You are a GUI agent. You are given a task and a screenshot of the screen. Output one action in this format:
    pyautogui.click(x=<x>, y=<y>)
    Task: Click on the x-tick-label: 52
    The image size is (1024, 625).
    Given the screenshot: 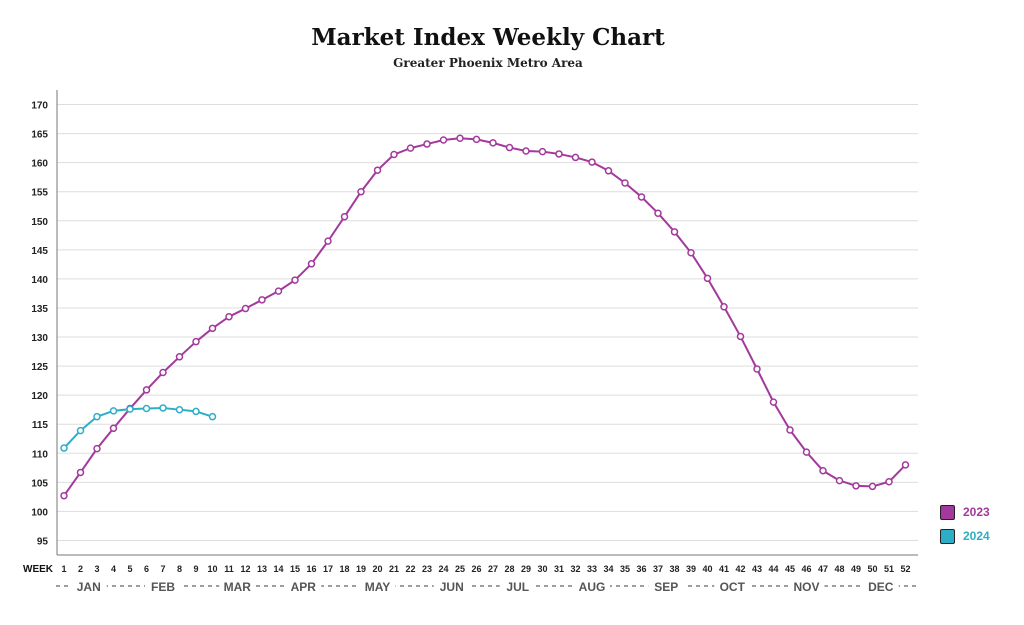 What is the action you would take?
    pyautogui.click(x=905, y=569)
    